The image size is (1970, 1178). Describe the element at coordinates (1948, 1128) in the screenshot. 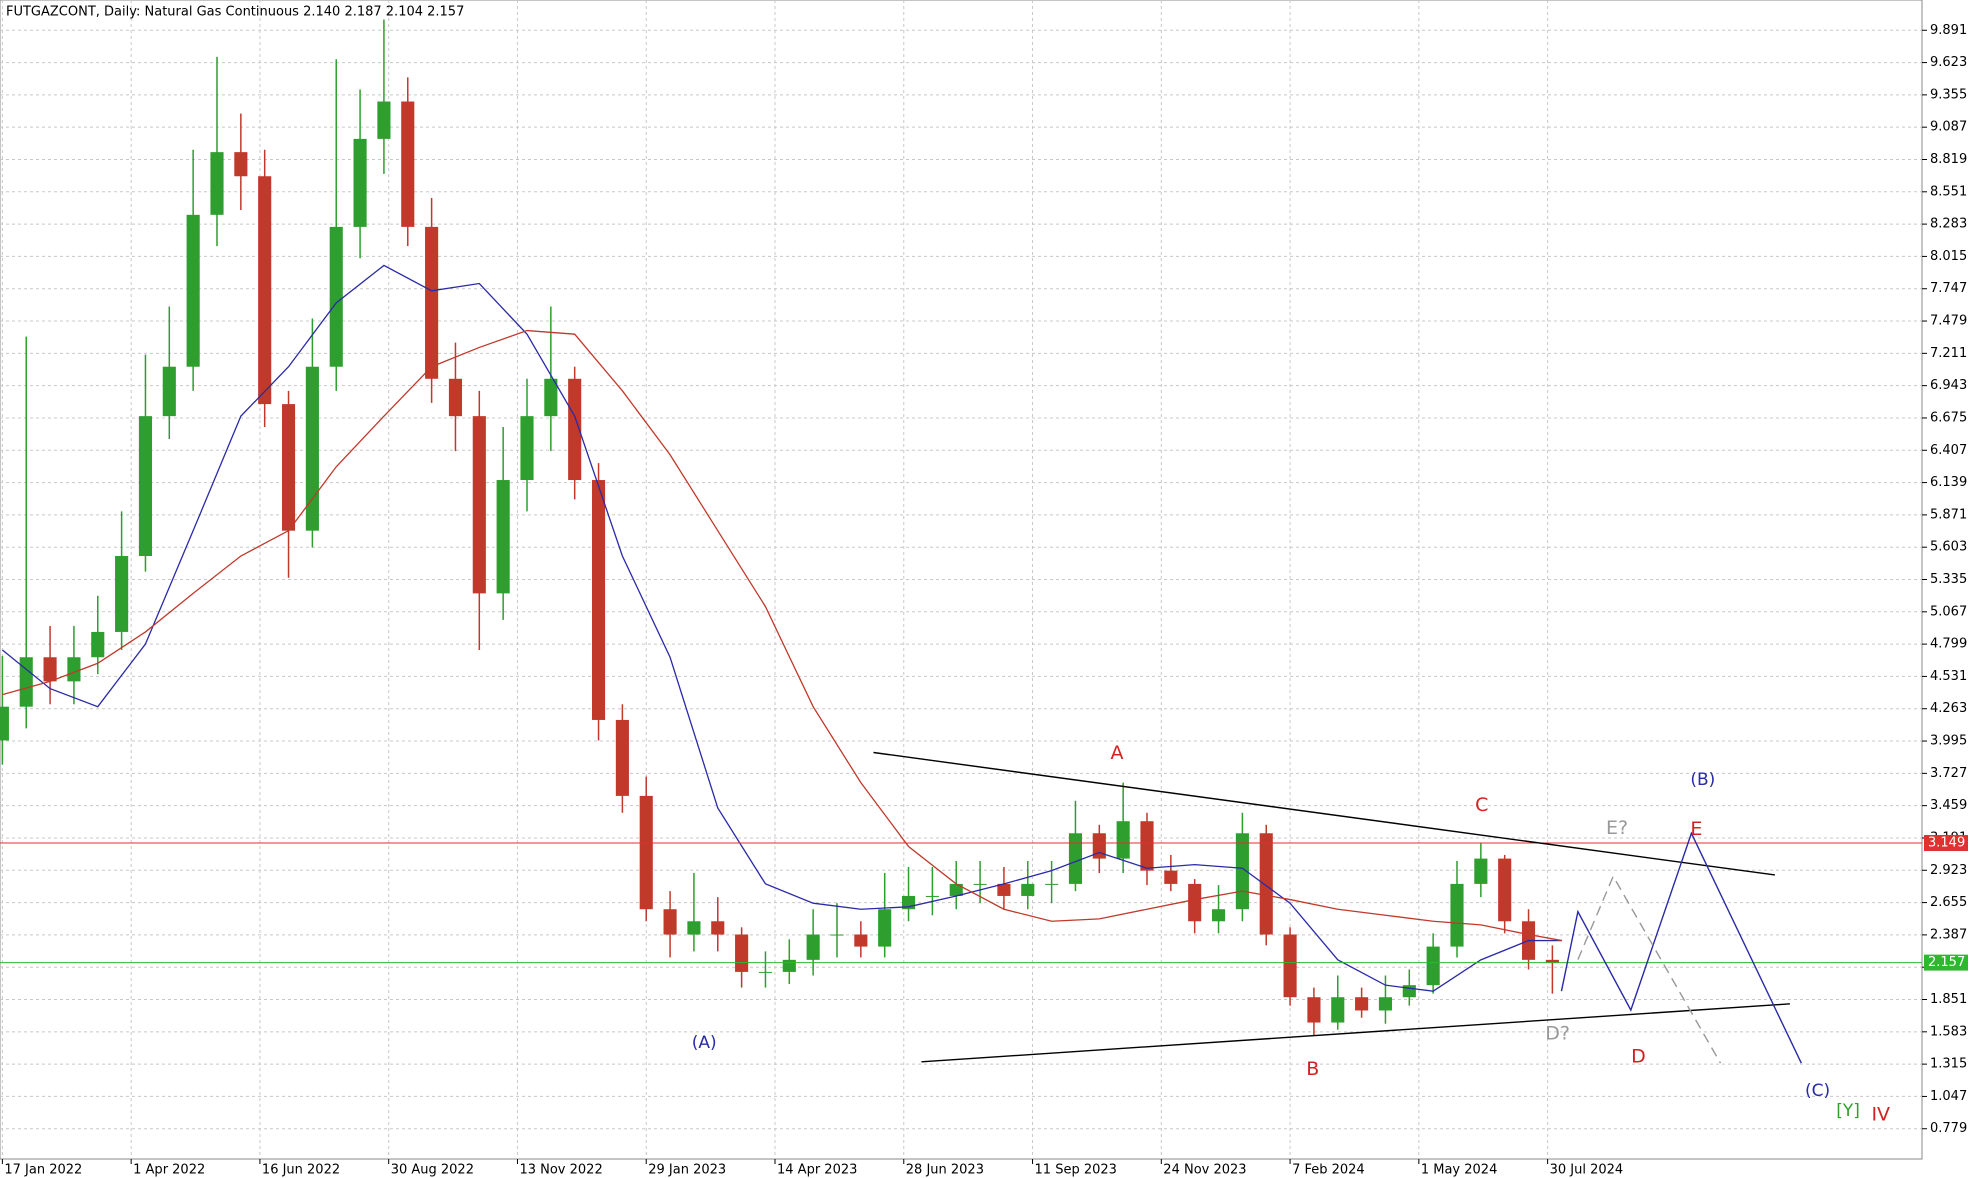

I see `y-tick-label: 0.779` at that location.